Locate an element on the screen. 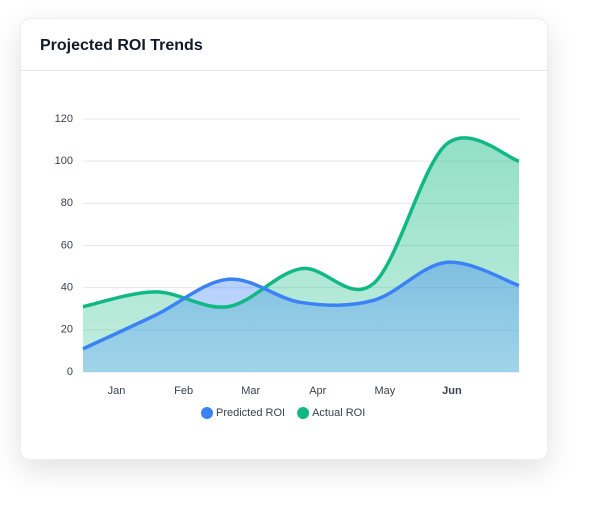  y-tick-label: 20 is located at coordinates (67, 330).